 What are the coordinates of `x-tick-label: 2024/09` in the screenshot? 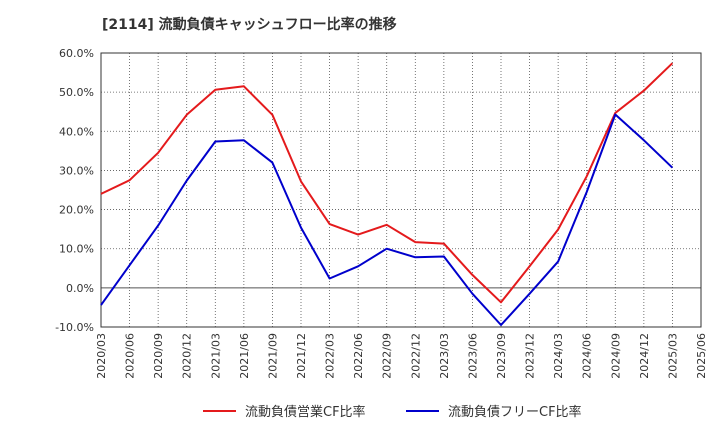 It's located at (615, 356).